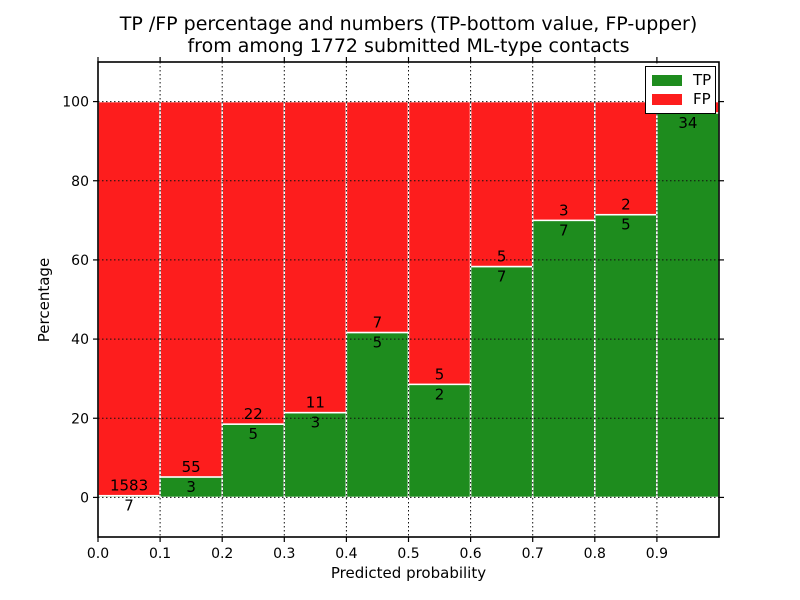  Describe the element at coordinates (84, 498) in the screenshot. I see `y-tick-label-0: 0` at that location.